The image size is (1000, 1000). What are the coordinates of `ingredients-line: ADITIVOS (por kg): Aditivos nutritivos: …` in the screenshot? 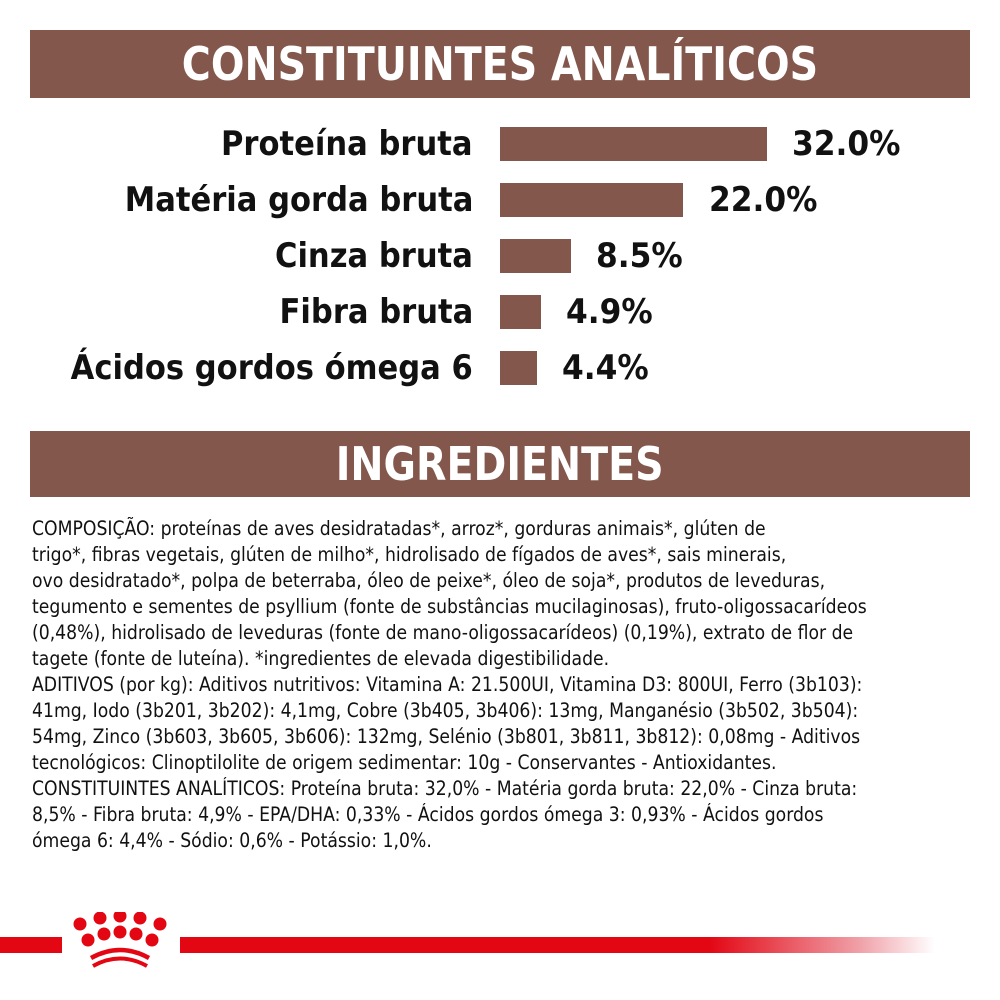 It's located at (447, 684).